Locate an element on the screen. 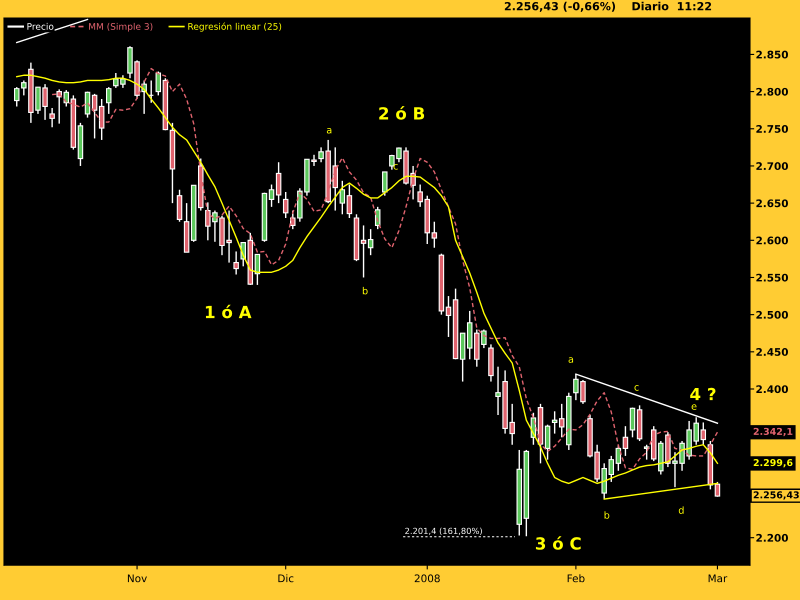 This screenshot has width=800, height=600. annotation: 3 ó C is located at coordinates (558, 543).